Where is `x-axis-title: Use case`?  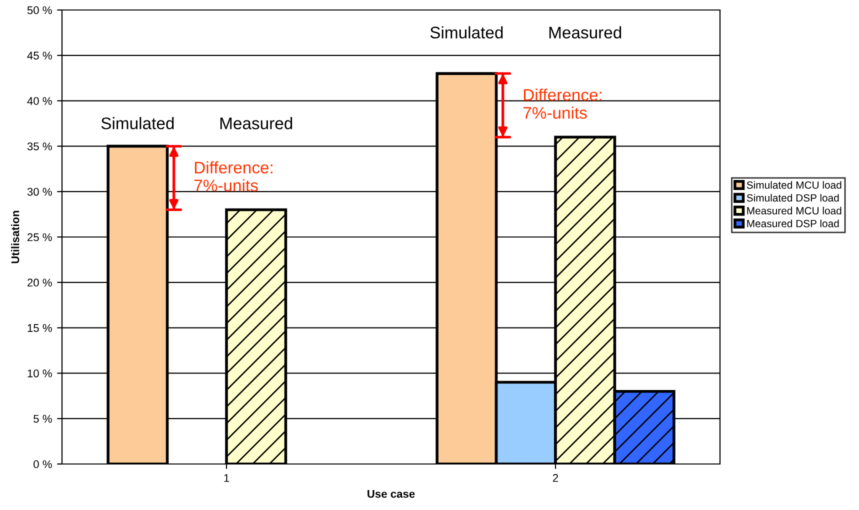 x-axis-title: Use case is located at coordinates (391, 494).